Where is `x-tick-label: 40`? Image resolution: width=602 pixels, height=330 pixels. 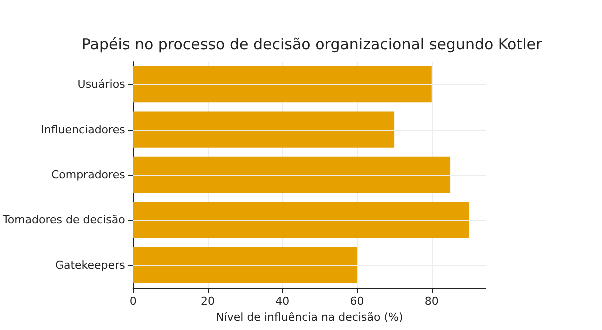 x-tick-label: 40 is located at coordinates (283, 301).